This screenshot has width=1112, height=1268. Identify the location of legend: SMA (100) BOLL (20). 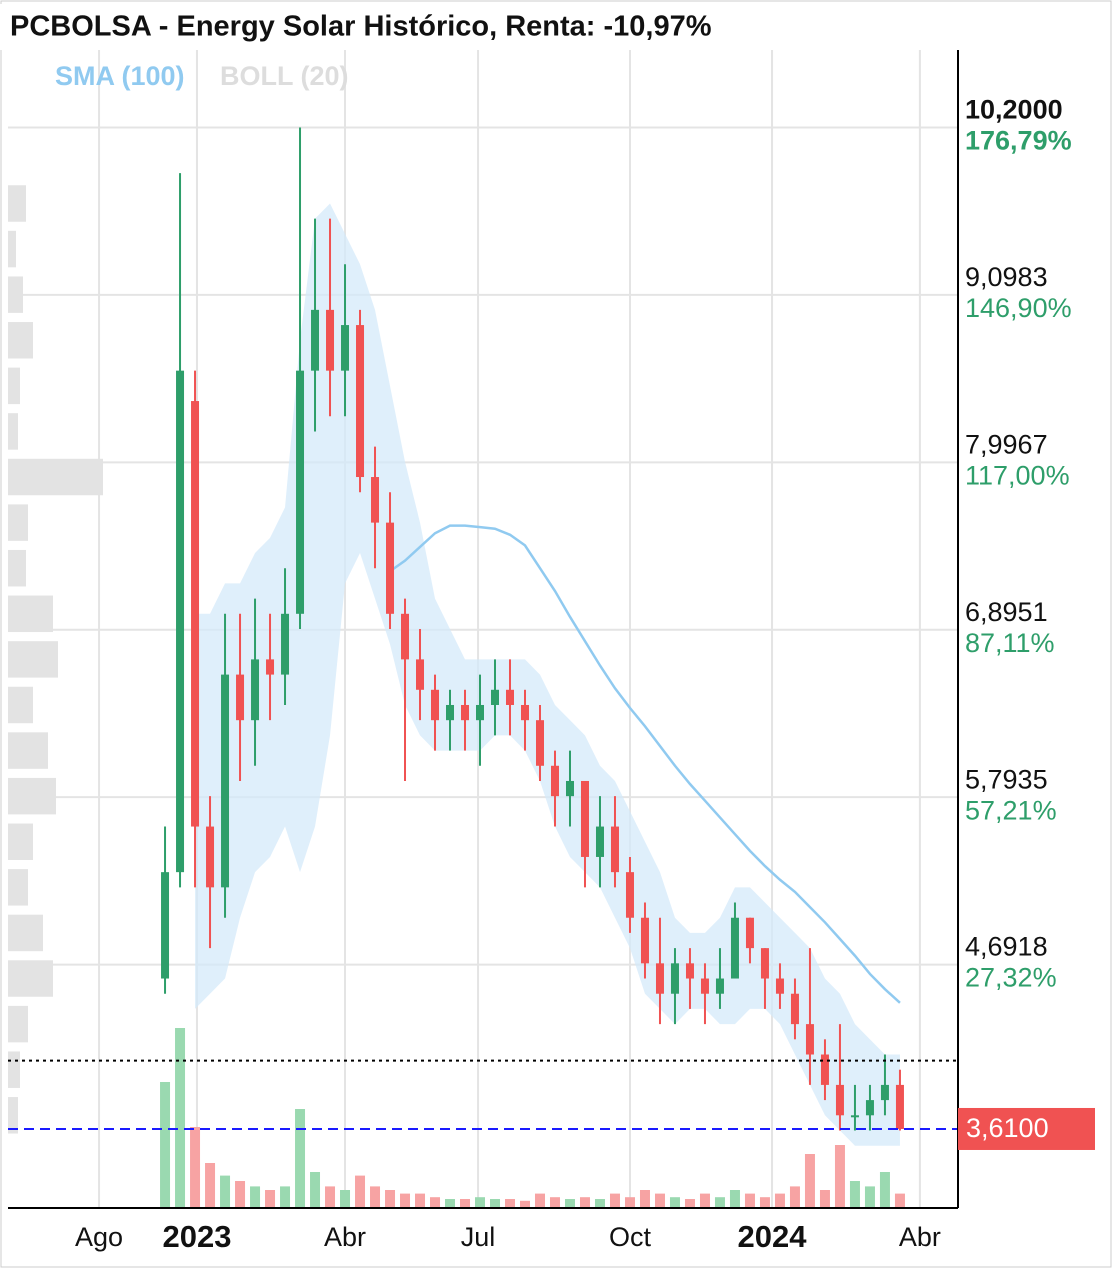
(202, 76).